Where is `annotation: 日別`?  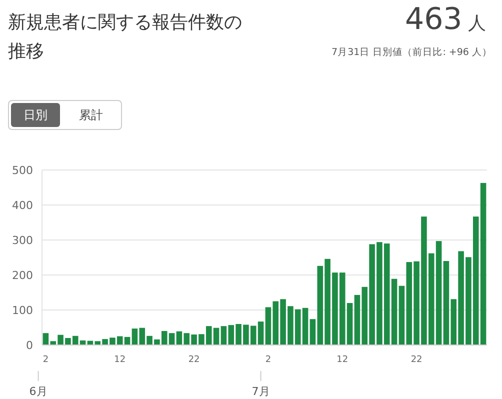 annotation: 日別 is located at coordinates (35, 115).